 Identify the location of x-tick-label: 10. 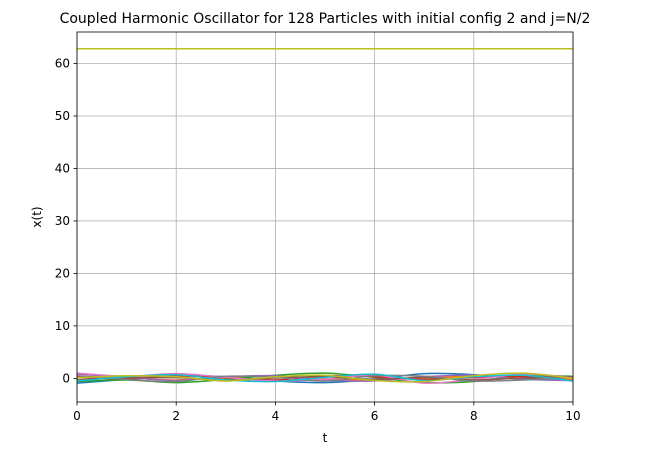
(572, 416).